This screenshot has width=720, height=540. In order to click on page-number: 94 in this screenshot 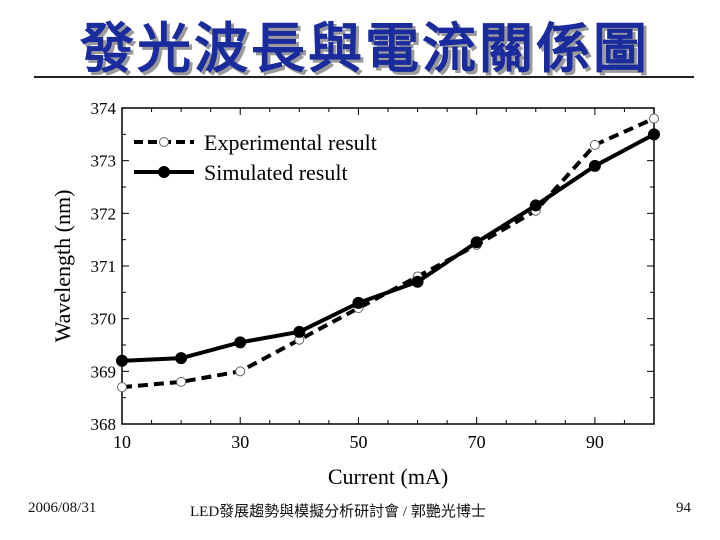, I will do `click(683, 508)`.